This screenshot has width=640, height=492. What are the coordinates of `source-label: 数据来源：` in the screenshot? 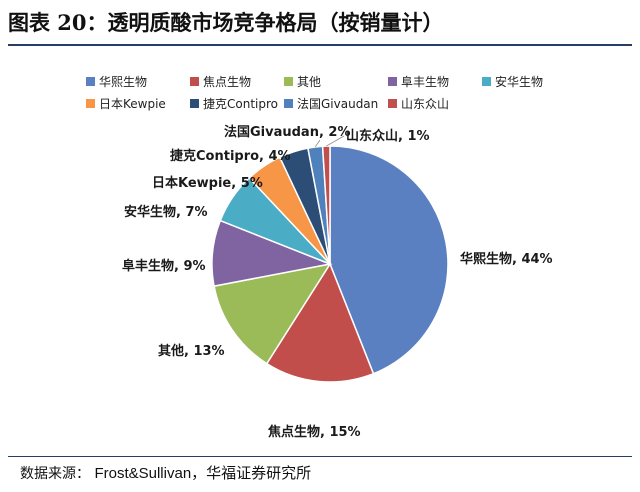 It's located at (55, 474).